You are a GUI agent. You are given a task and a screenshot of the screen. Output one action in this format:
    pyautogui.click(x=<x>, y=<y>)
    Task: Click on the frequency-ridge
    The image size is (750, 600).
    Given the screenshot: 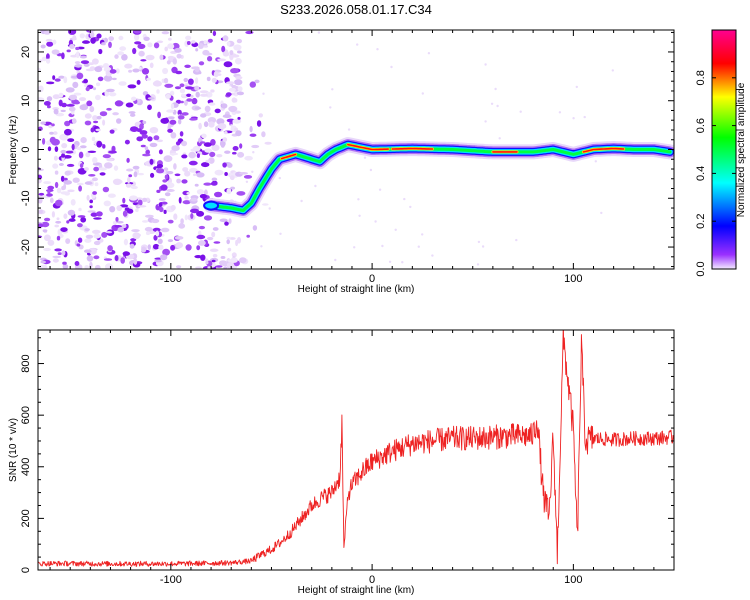 What is the action you would take?
    pyautogui.click(x=438, y=177)
    